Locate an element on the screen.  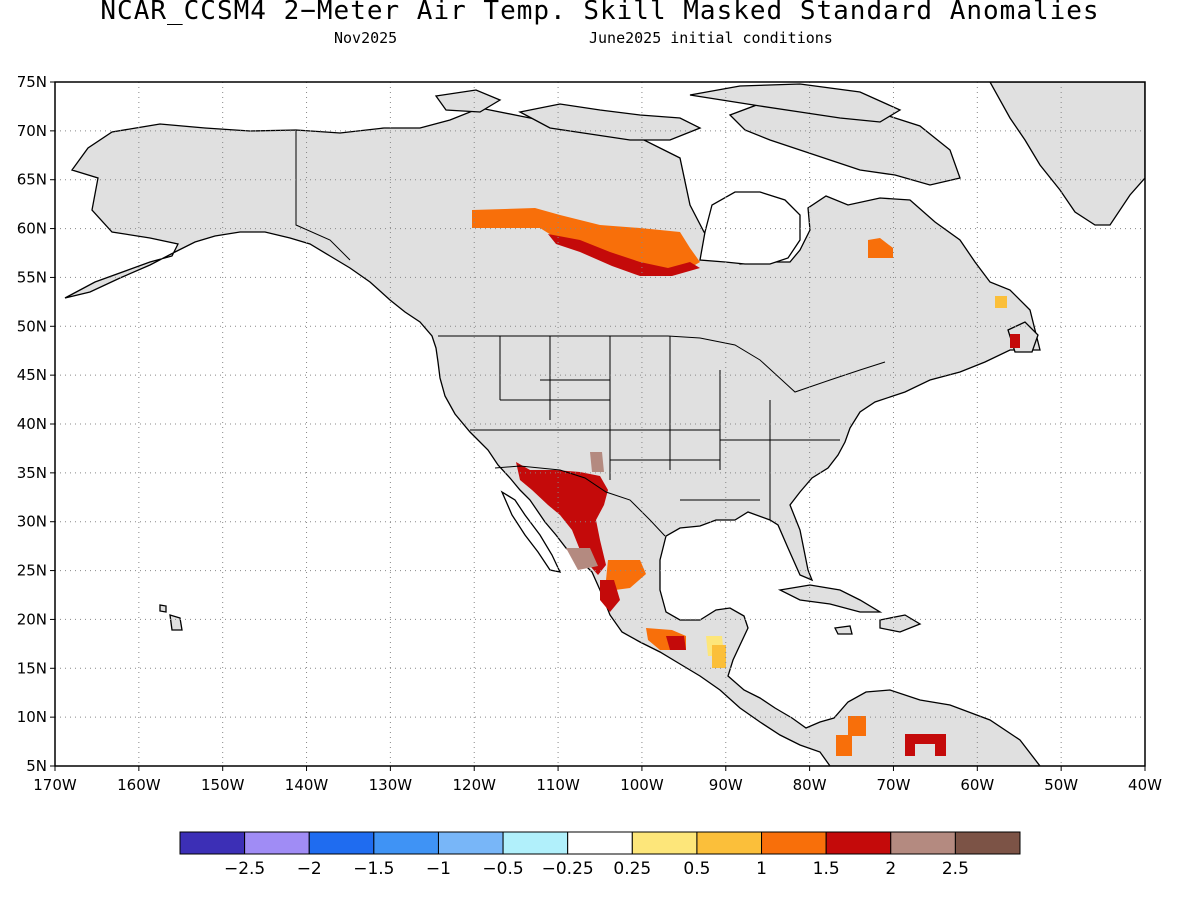
colorbar-label: 0.5 is located at coordinates (696, 869).